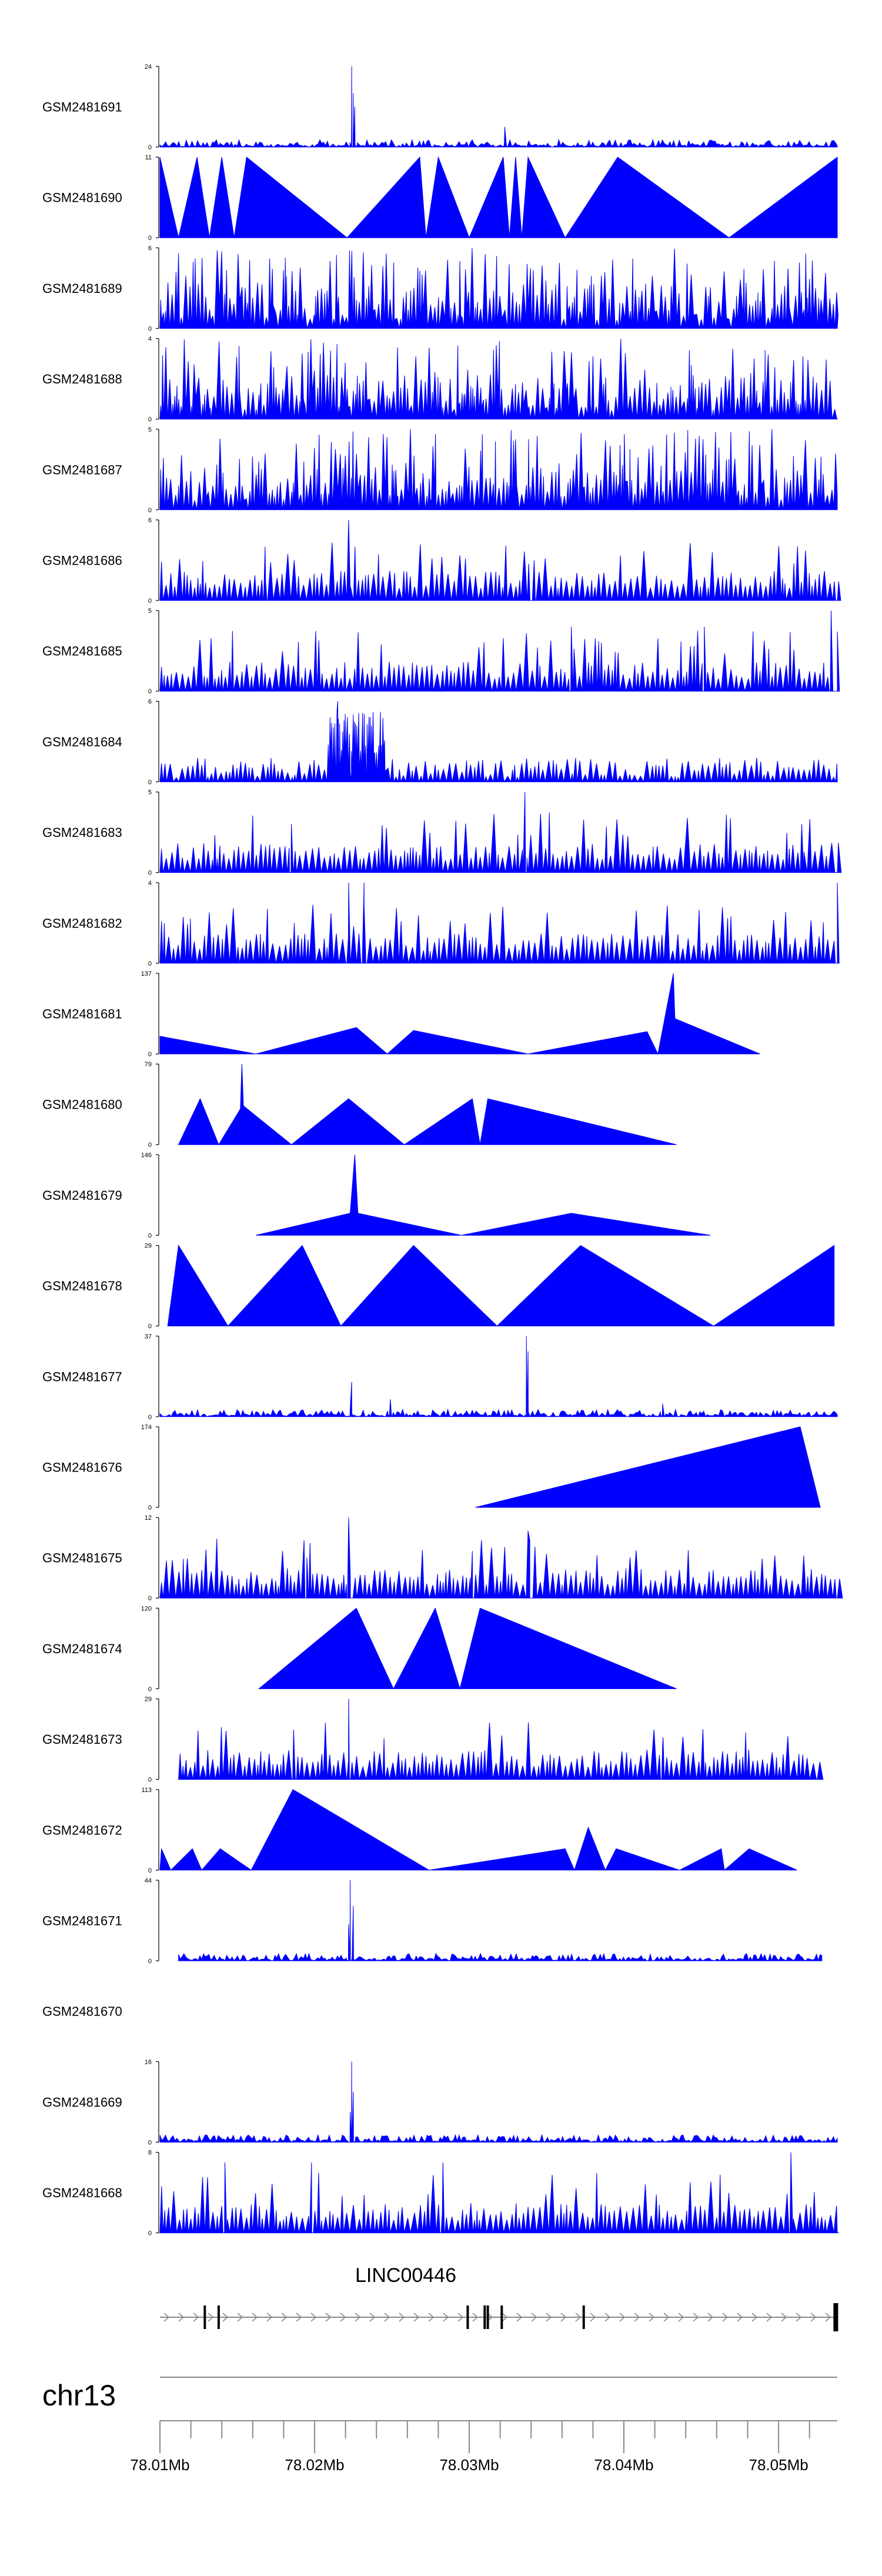  Describe the element at coordinates (623, 2465) in the screenshot. I see `tick-label: 78.04Mb` at that location.